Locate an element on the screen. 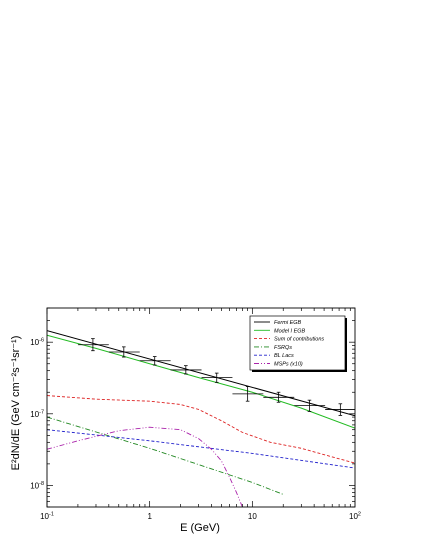 The width and height of the screenshot is (425, 550). x-tick-label: 10⁻¹ is located at coordinates (47, 517).